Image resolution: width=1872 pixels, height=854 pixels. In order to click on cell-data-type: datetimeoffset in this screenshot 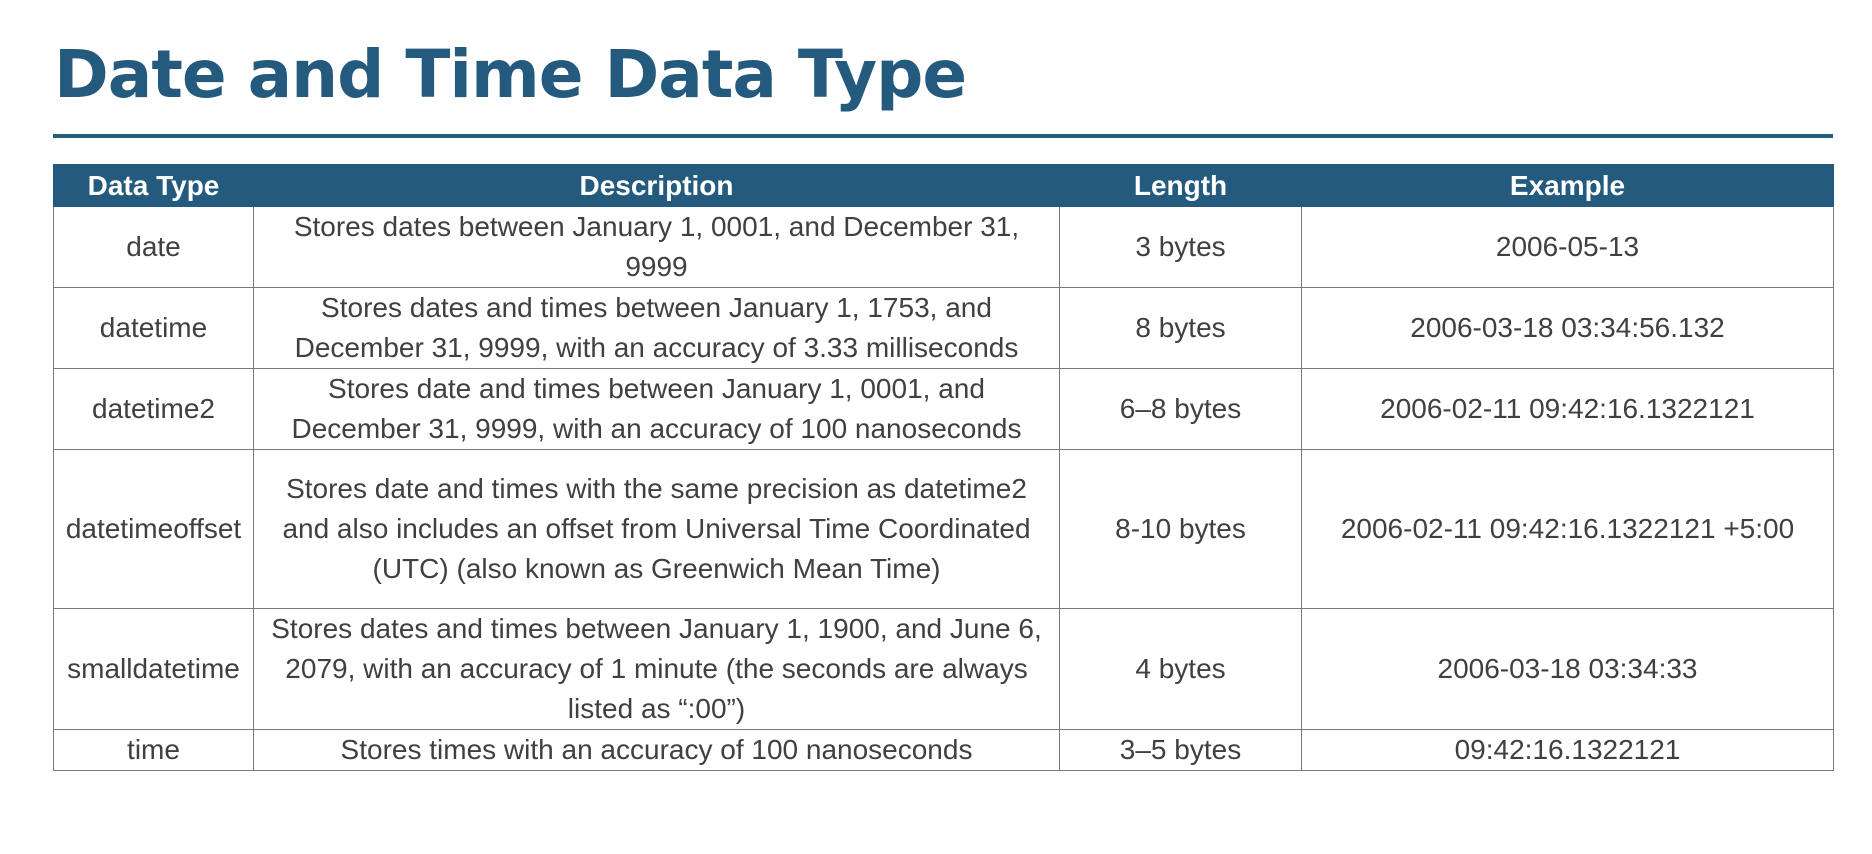, I will do `click(153, 529)`.